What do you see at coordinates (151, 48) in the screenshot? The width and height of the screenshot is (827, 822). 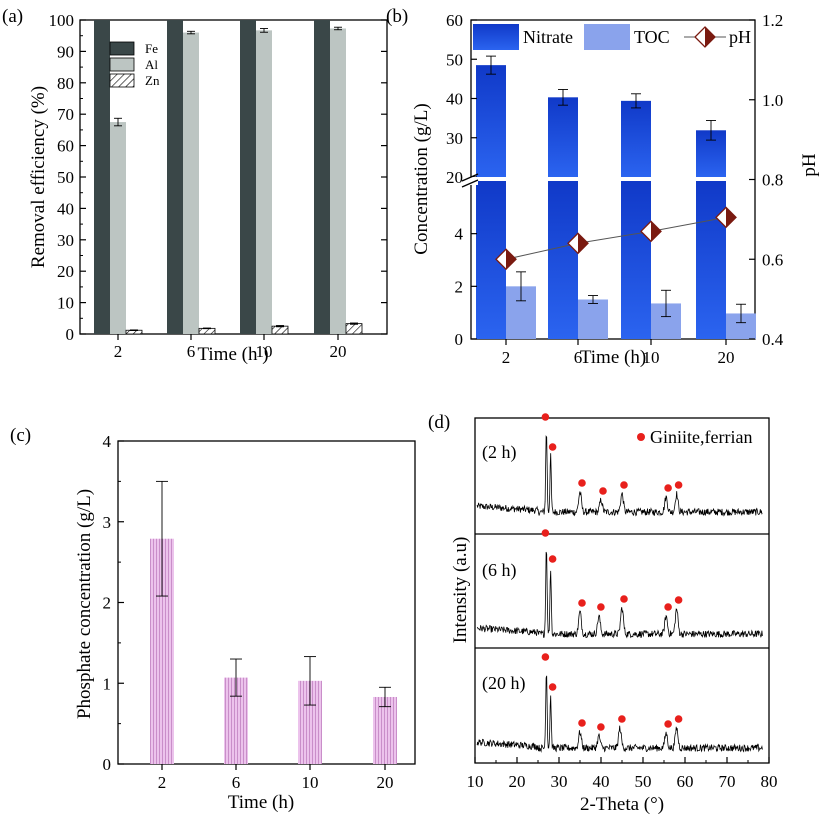 I see `legend-label-fe: Fe` at bounding box center [151, 48].